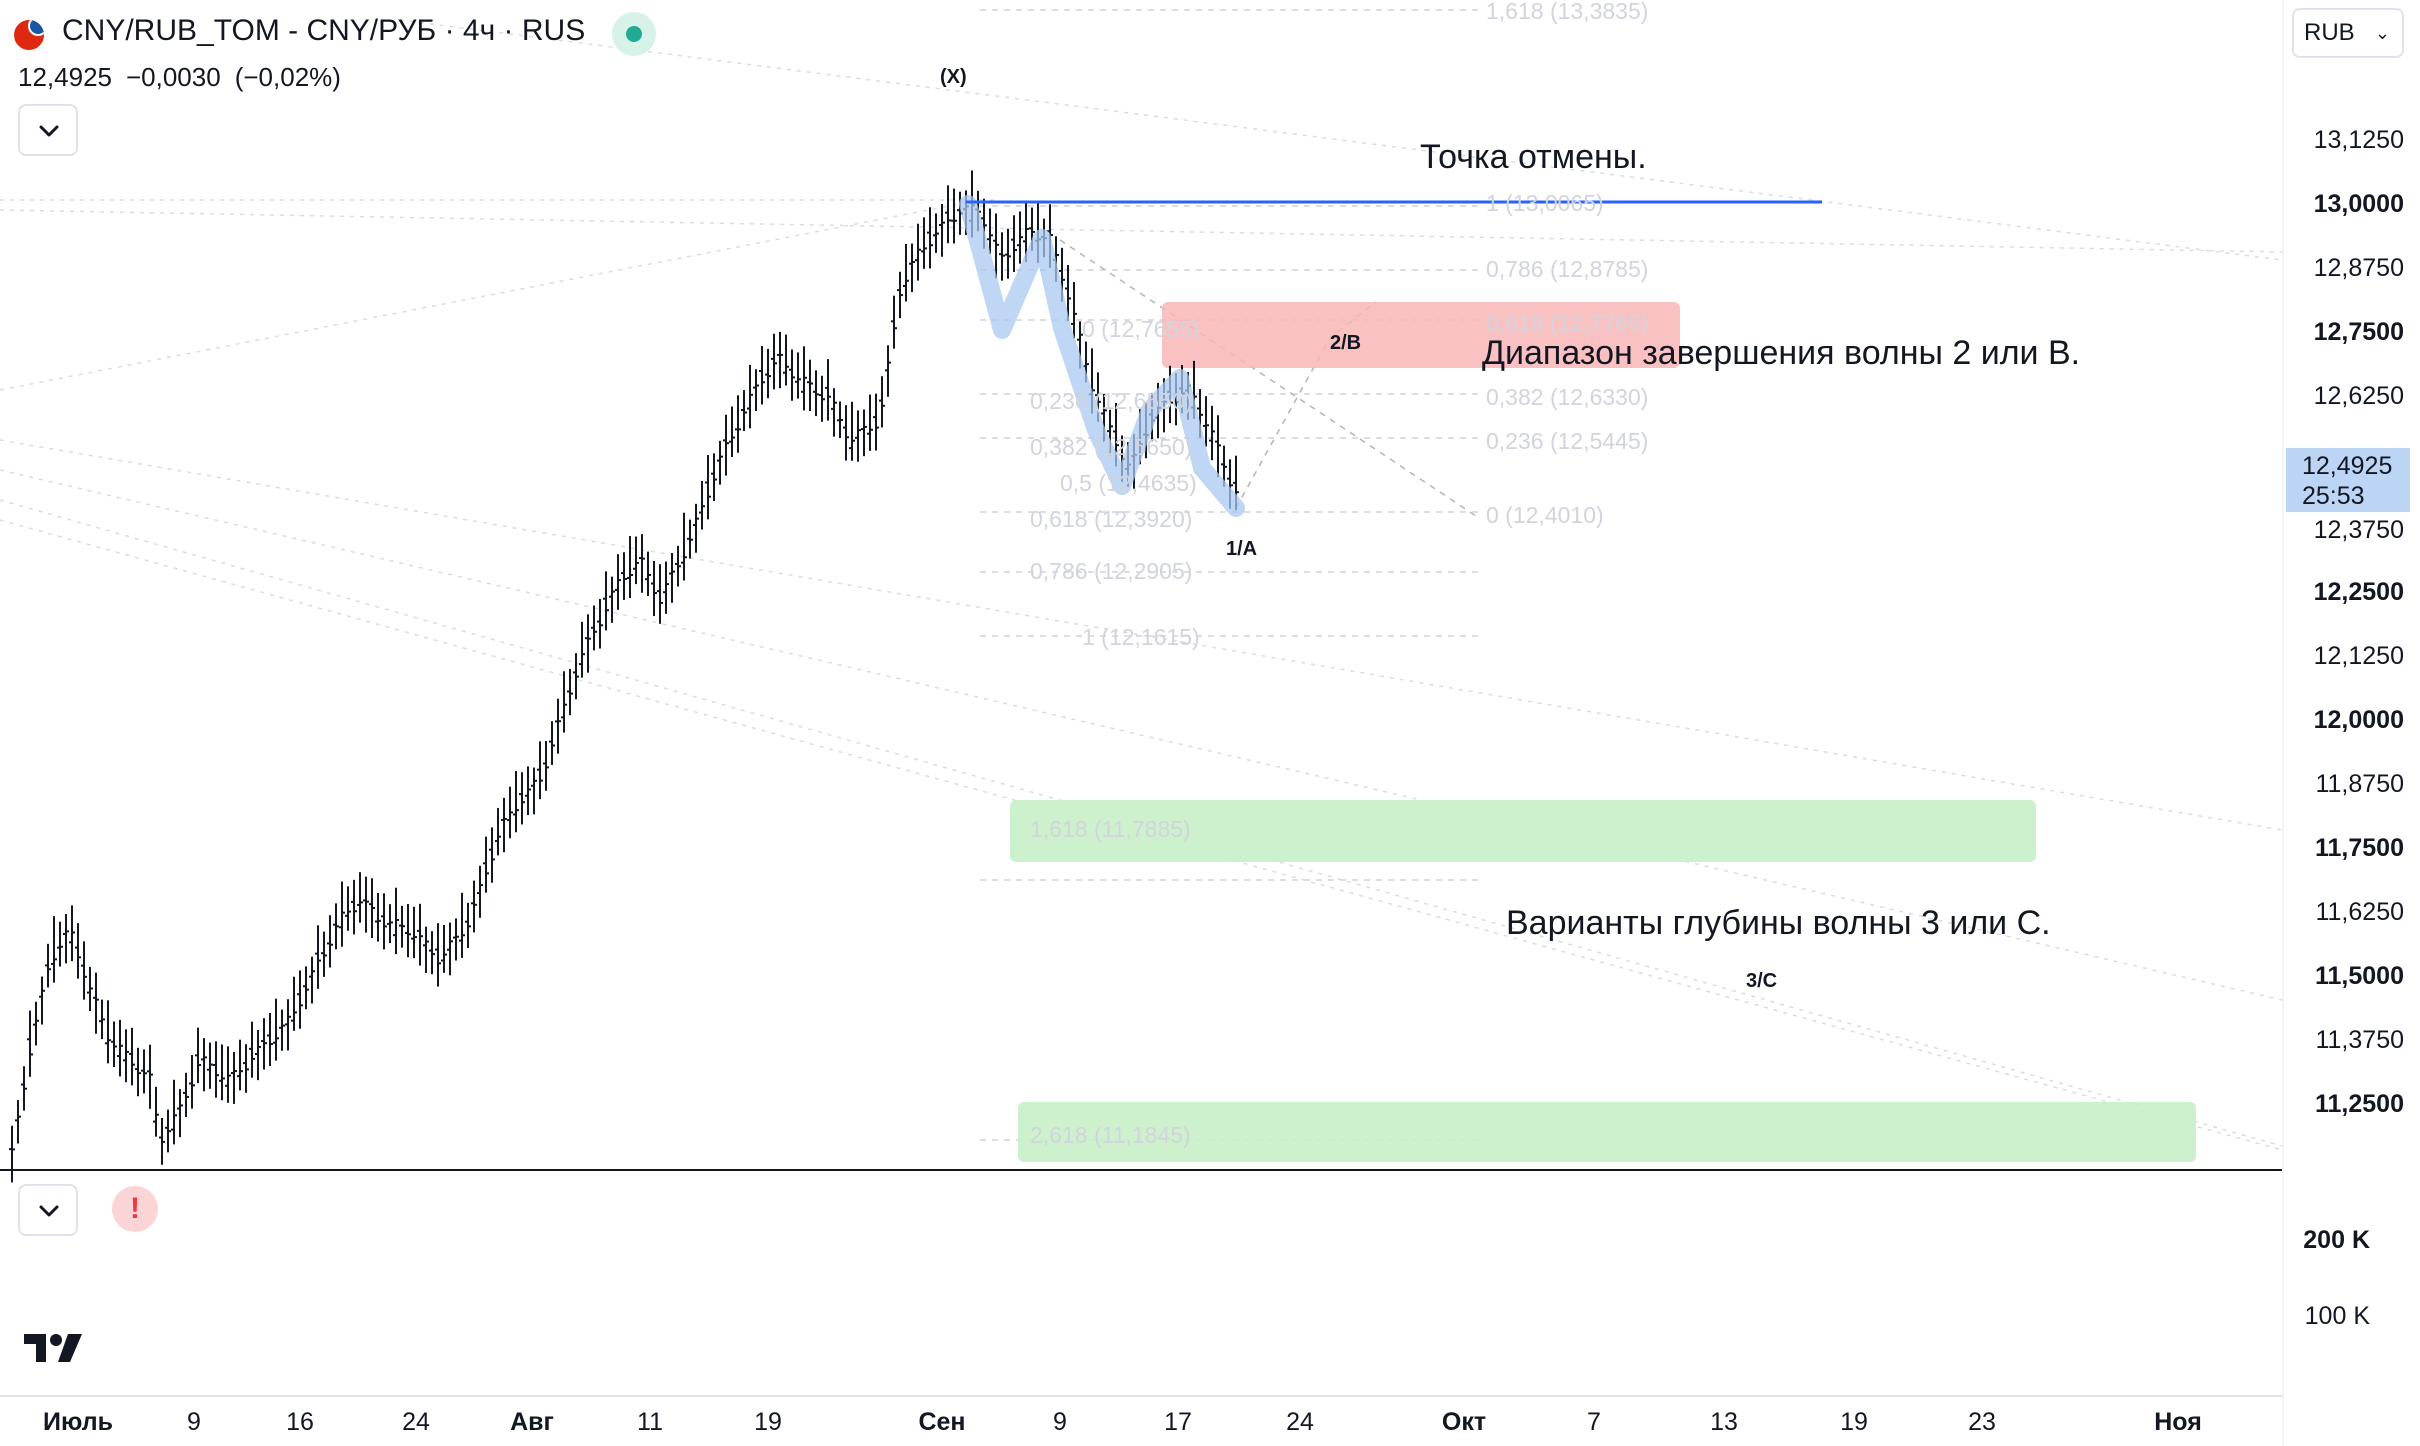  What do you see at coordinates (2178, 1422) in the screenshot?
I see `time-axis-label: Ноя` at bounding box center [2178, 1422].